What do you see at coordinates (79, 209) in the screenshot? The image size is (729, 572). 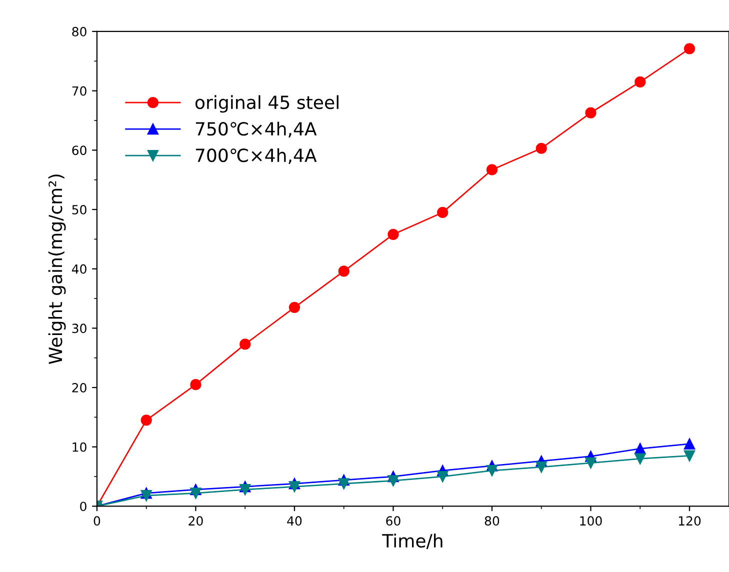 I see `y-tick-label: 50` at bounding box center [79, 209].